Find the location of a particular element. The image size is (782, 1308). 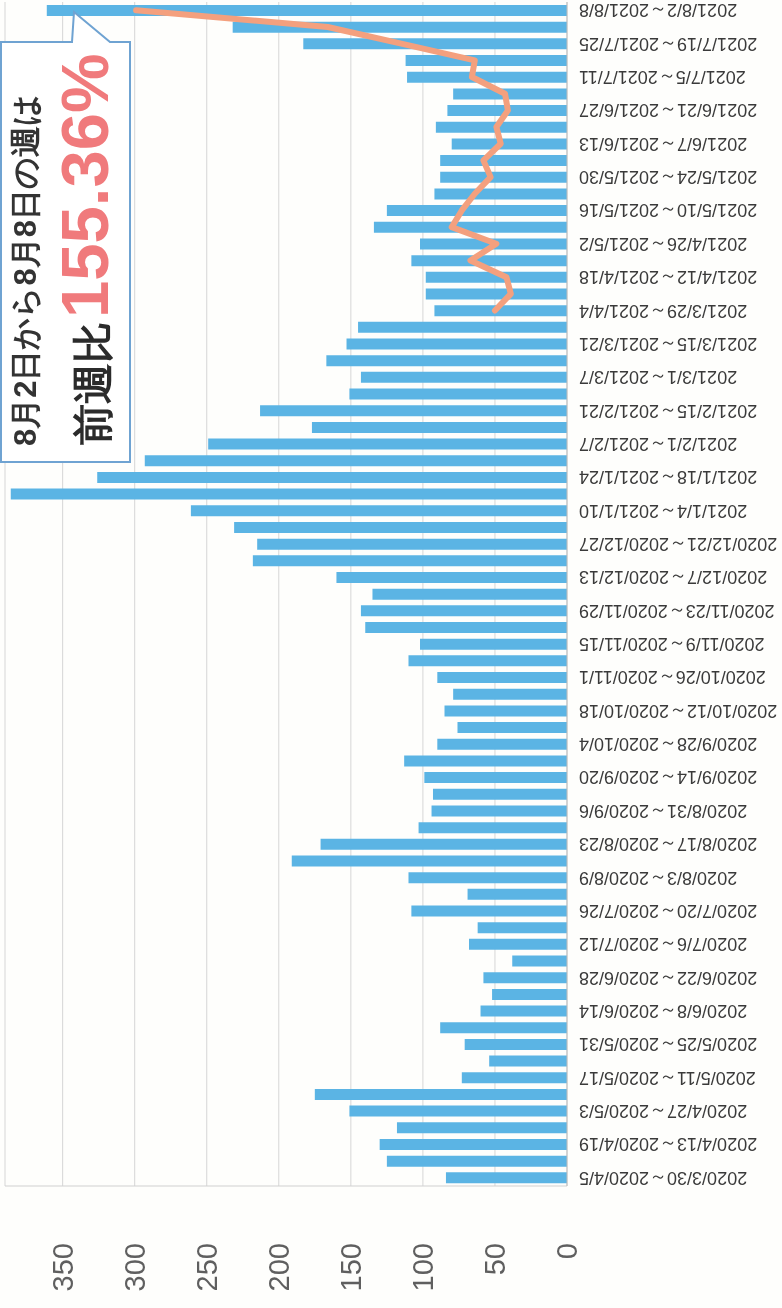

y-tick-label: 2020/11/9～2020/11/15 is located at coordinates (672, 644).